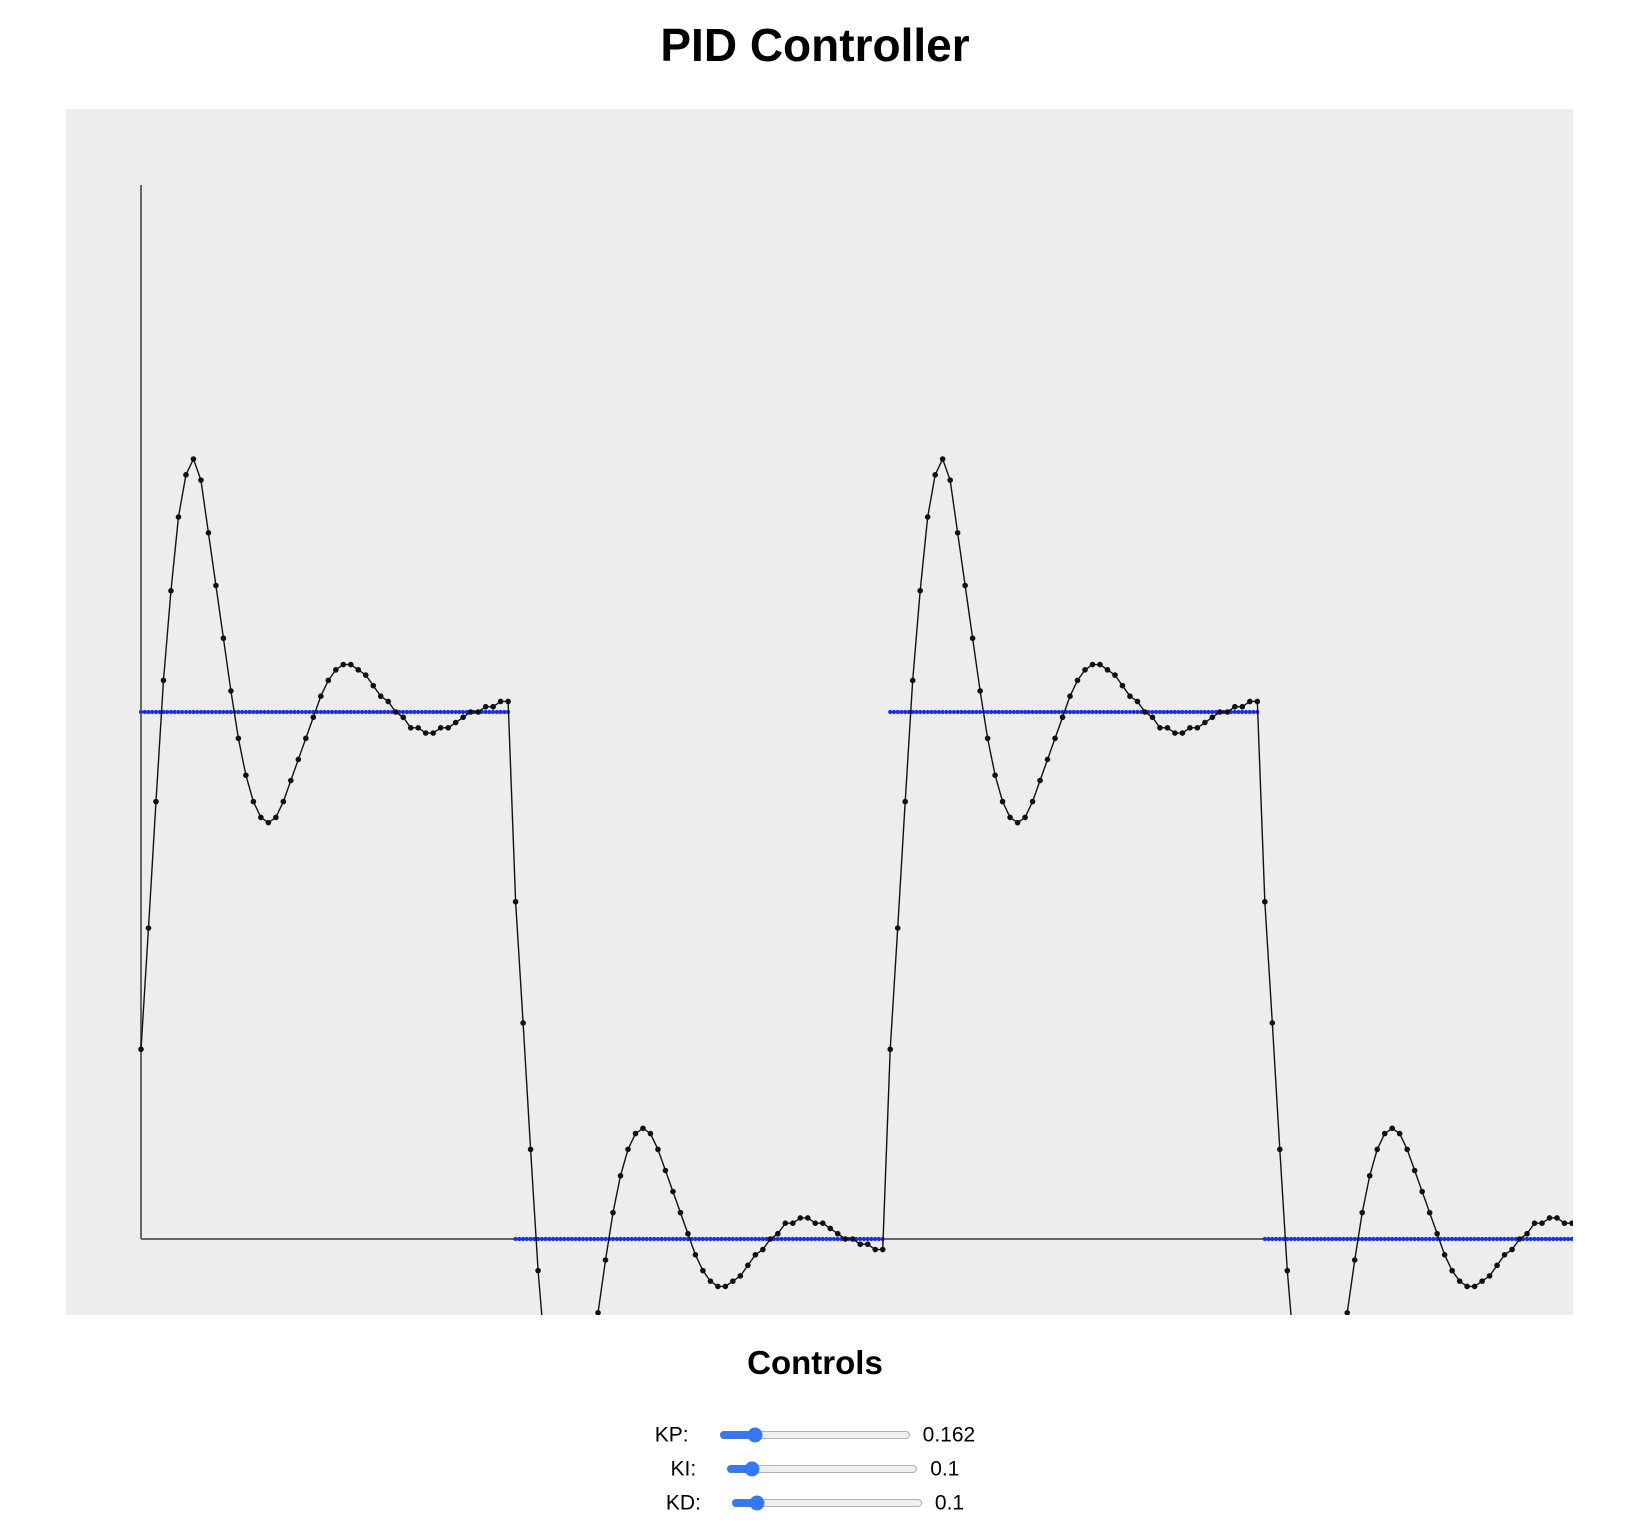 This screenshot has height=1538, width=1630. I want to click on page-title: PID Controller, so click(815, 45).